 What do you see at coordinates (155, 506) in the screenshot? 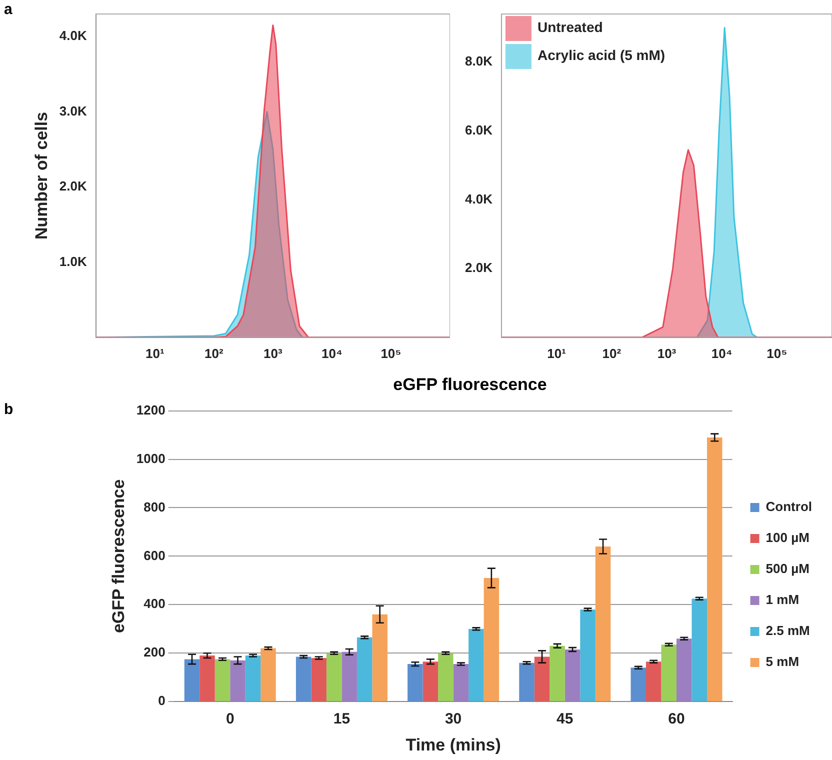
I see `y-tick-label: 800` at bounding box center [155, 506].